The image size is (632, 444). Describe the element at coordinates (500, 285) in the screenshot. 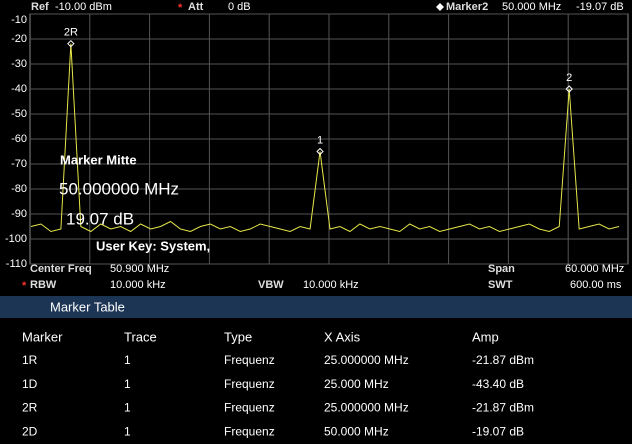

I see `swt-label: SWT` at that location.